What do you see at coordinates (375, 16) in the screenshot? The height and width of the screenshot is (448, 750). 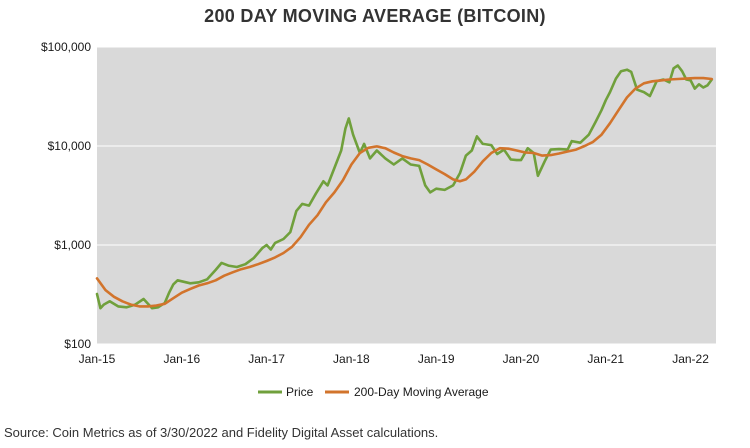 I see `chart-title: 200 DAY MOVING AVERAGE (BITCOIN)` at bounding box center [375, 16].